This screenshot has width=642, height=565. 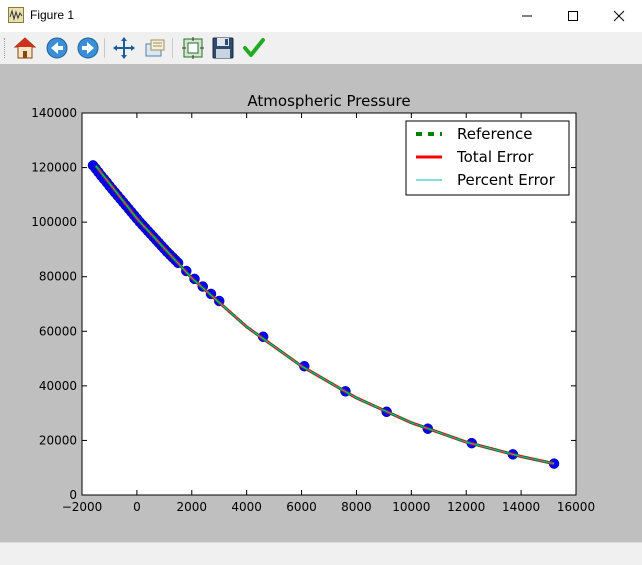 What do you see at coordinates (521, 507) in the screenshot?
I see `x-tick-label: 14000` at bounding box center [521, 507].